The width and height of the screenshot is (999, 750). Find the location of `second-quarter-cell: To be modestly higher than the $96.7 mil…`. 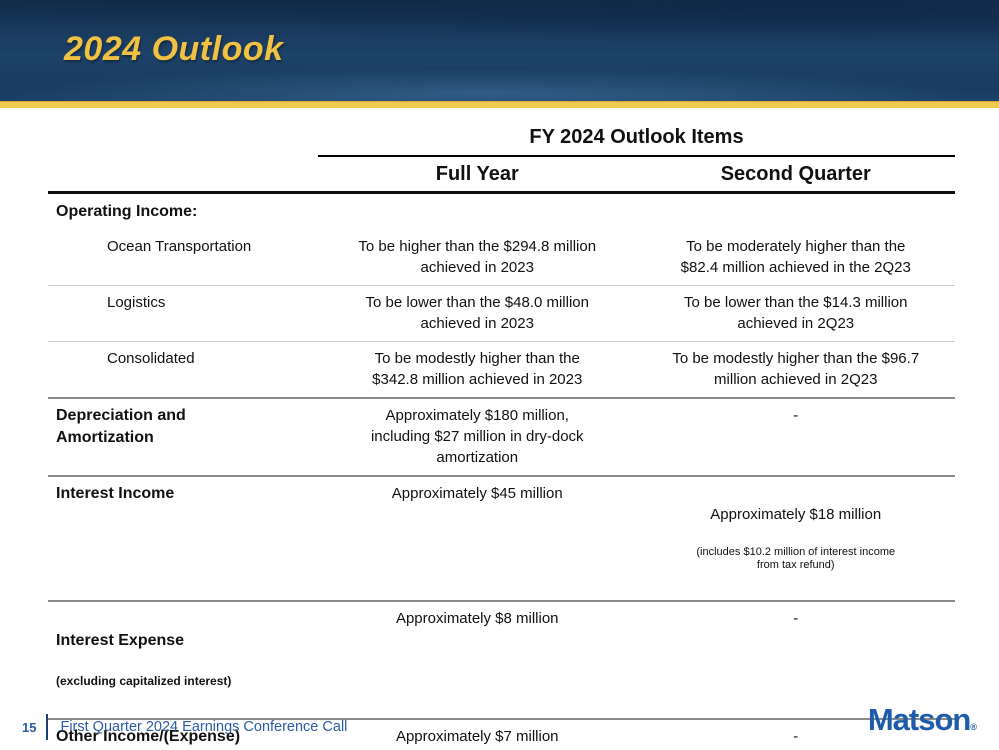

second-quarter-cell: To be modestly higher than the $96.7 mil… is located at coordinates (796, 369).